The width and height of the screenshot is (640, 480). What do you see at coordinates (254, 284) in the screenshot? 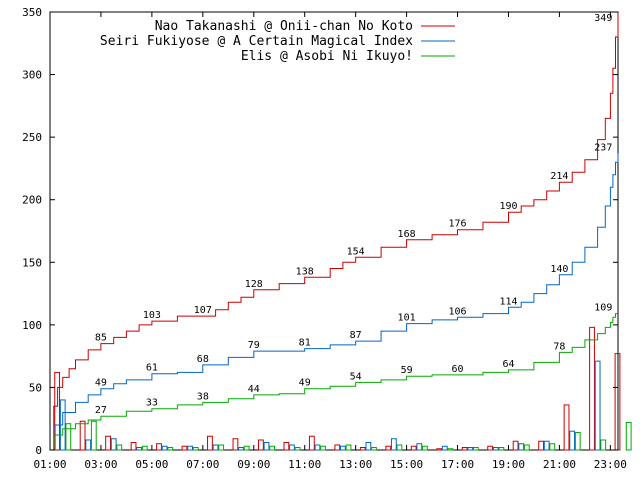
I see `point-label: 128` at bounding box center [254, 284].